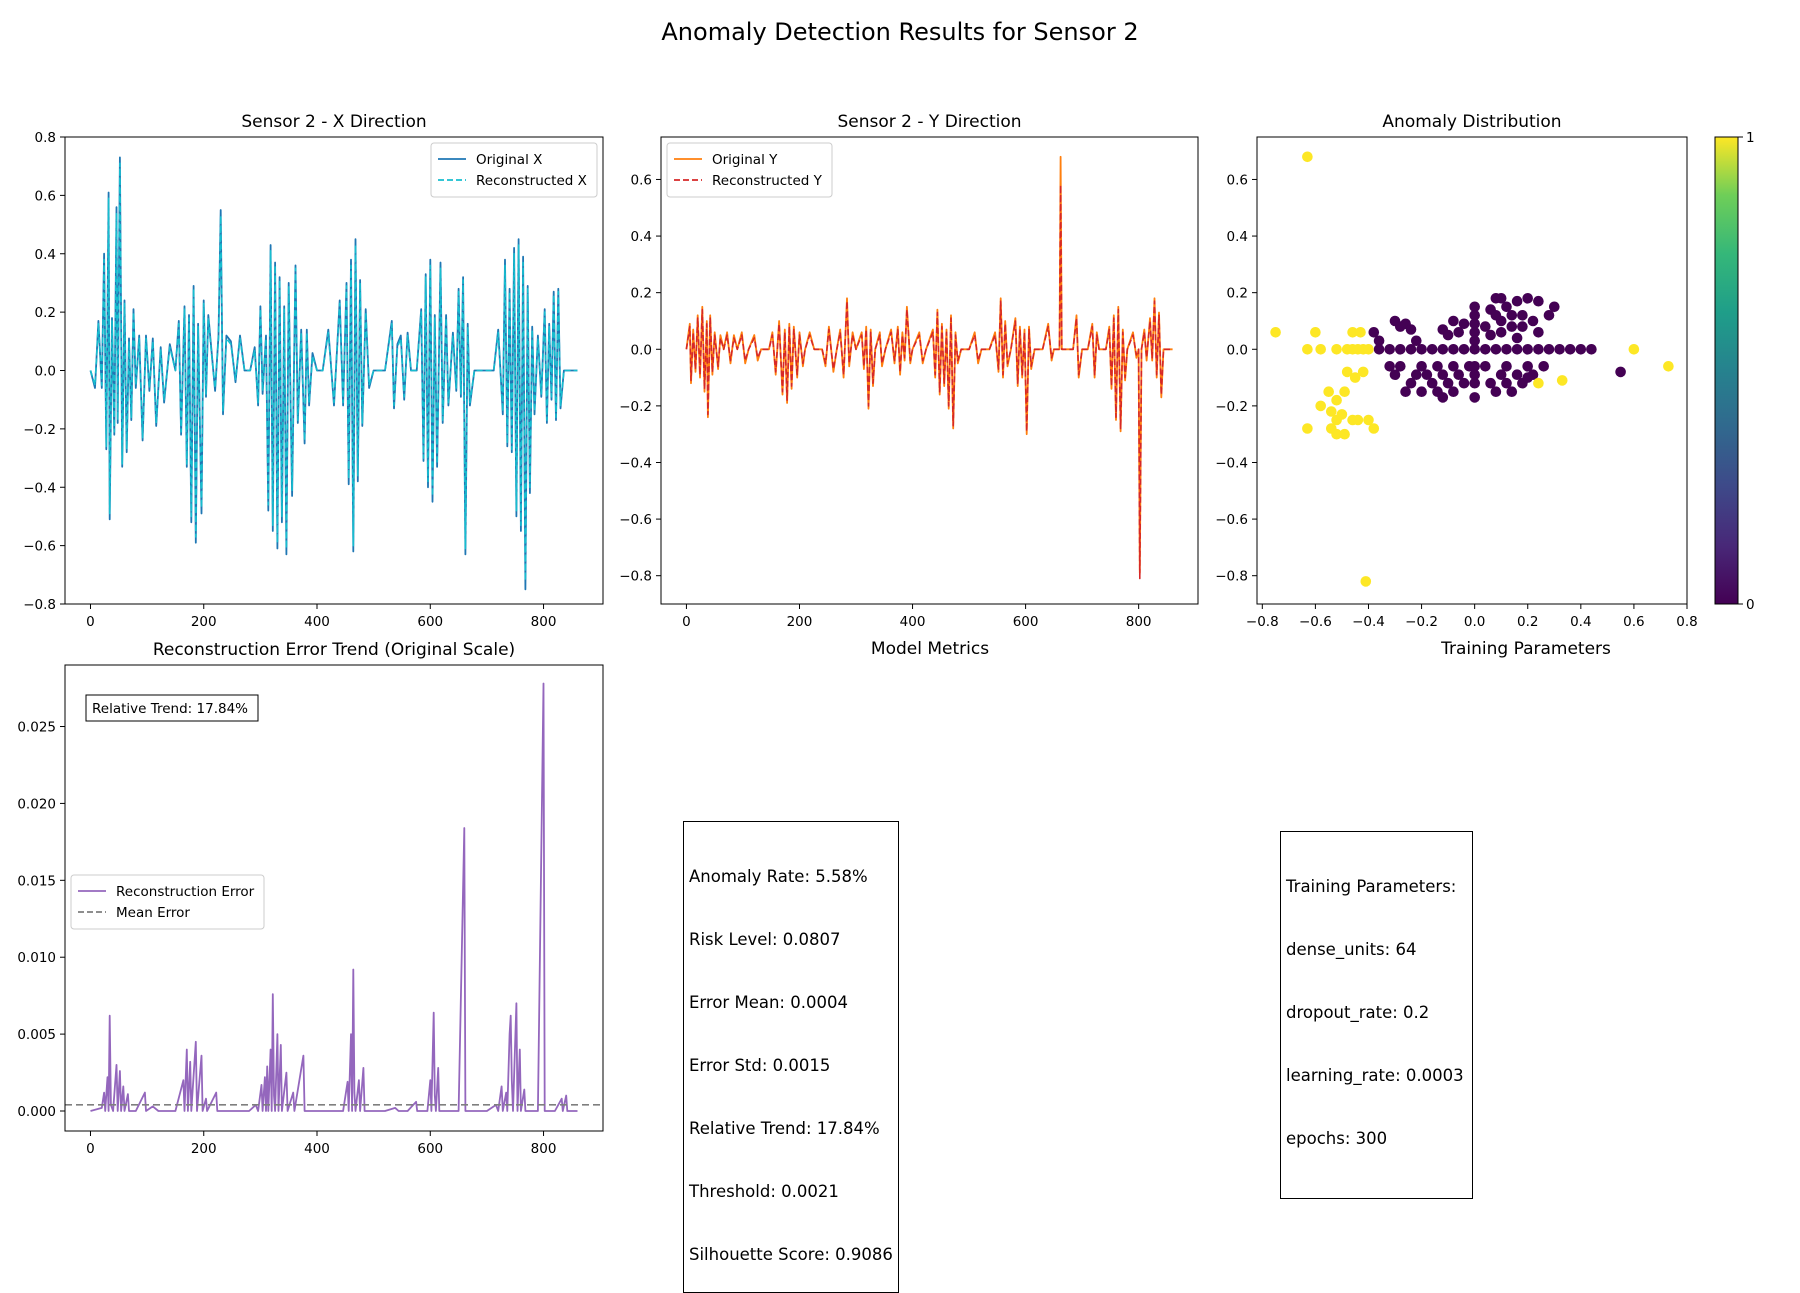 The height and width of the screenshot is (1293, 1800). What do you see at coordinates (333, 122) in the screenshot?
I see `panel-title-x-direction: Sensor 2 - X Direction` at bounding box center [333, 122].